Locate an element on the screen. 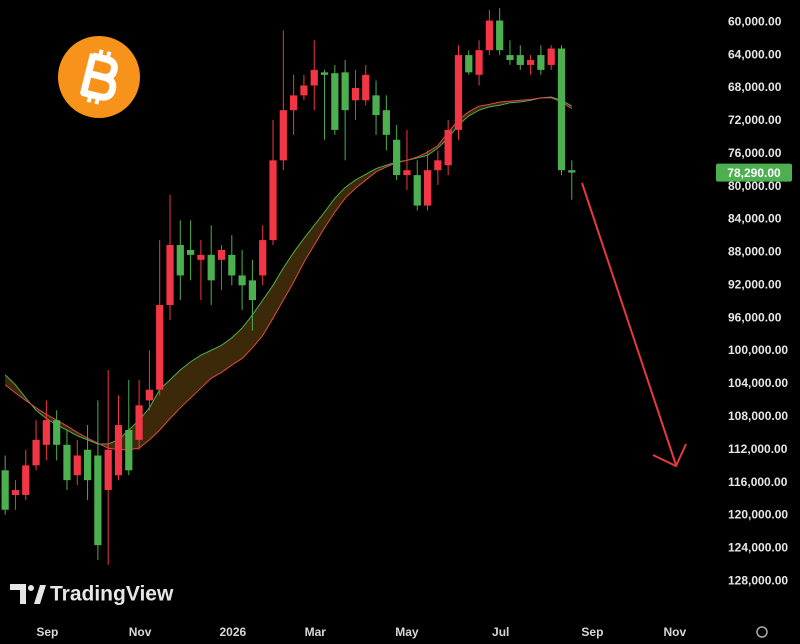 Image resolution: width=800 pixels, height=644 pixels. y-tick-label: 92,000.00 is located at coordinates (755, 284).